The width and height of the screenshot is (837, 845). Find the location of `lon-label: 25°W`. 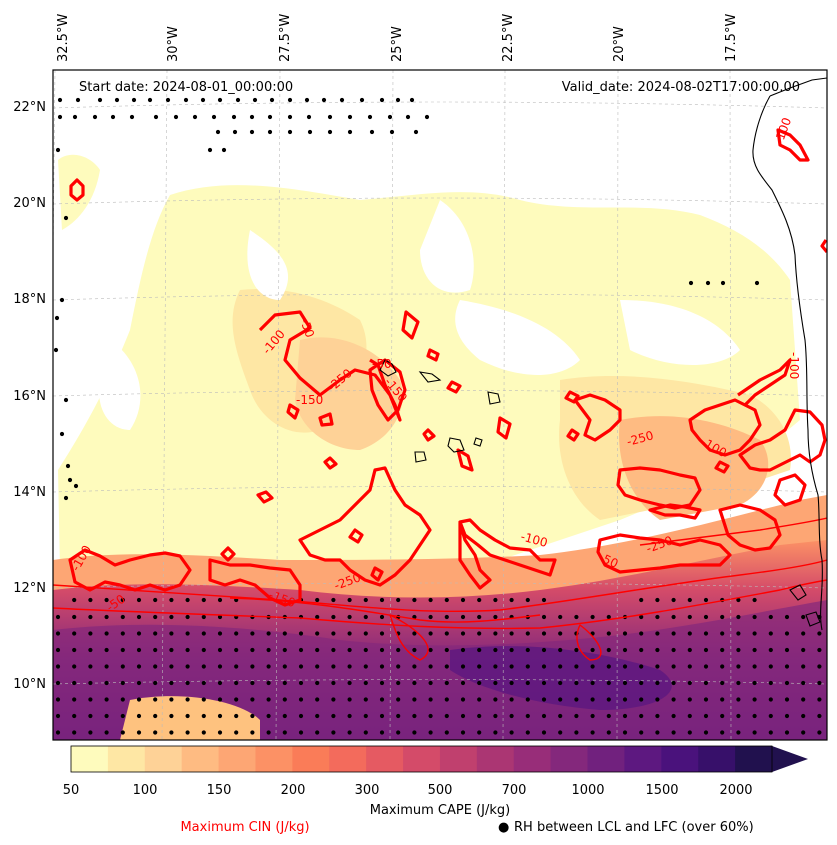

lon-label: 25°W is located at coordinates (397, 44).